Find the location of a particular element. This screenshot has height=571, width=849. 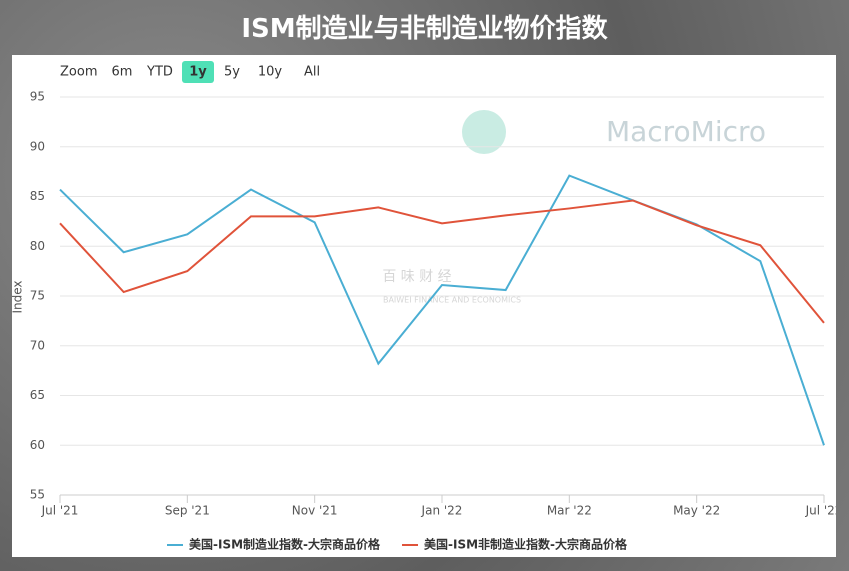

x-tick-label: May '22 is located at coordinates (696, 511).